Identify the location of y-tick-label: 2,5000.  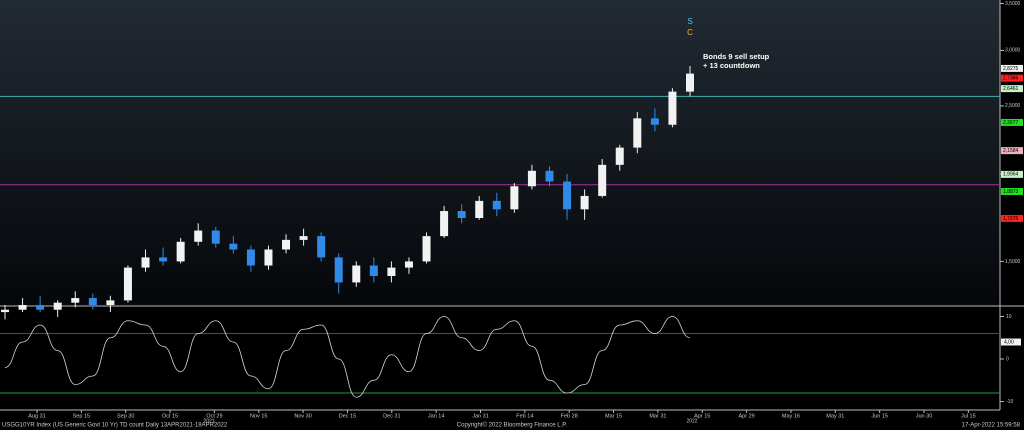
(1013, 106).